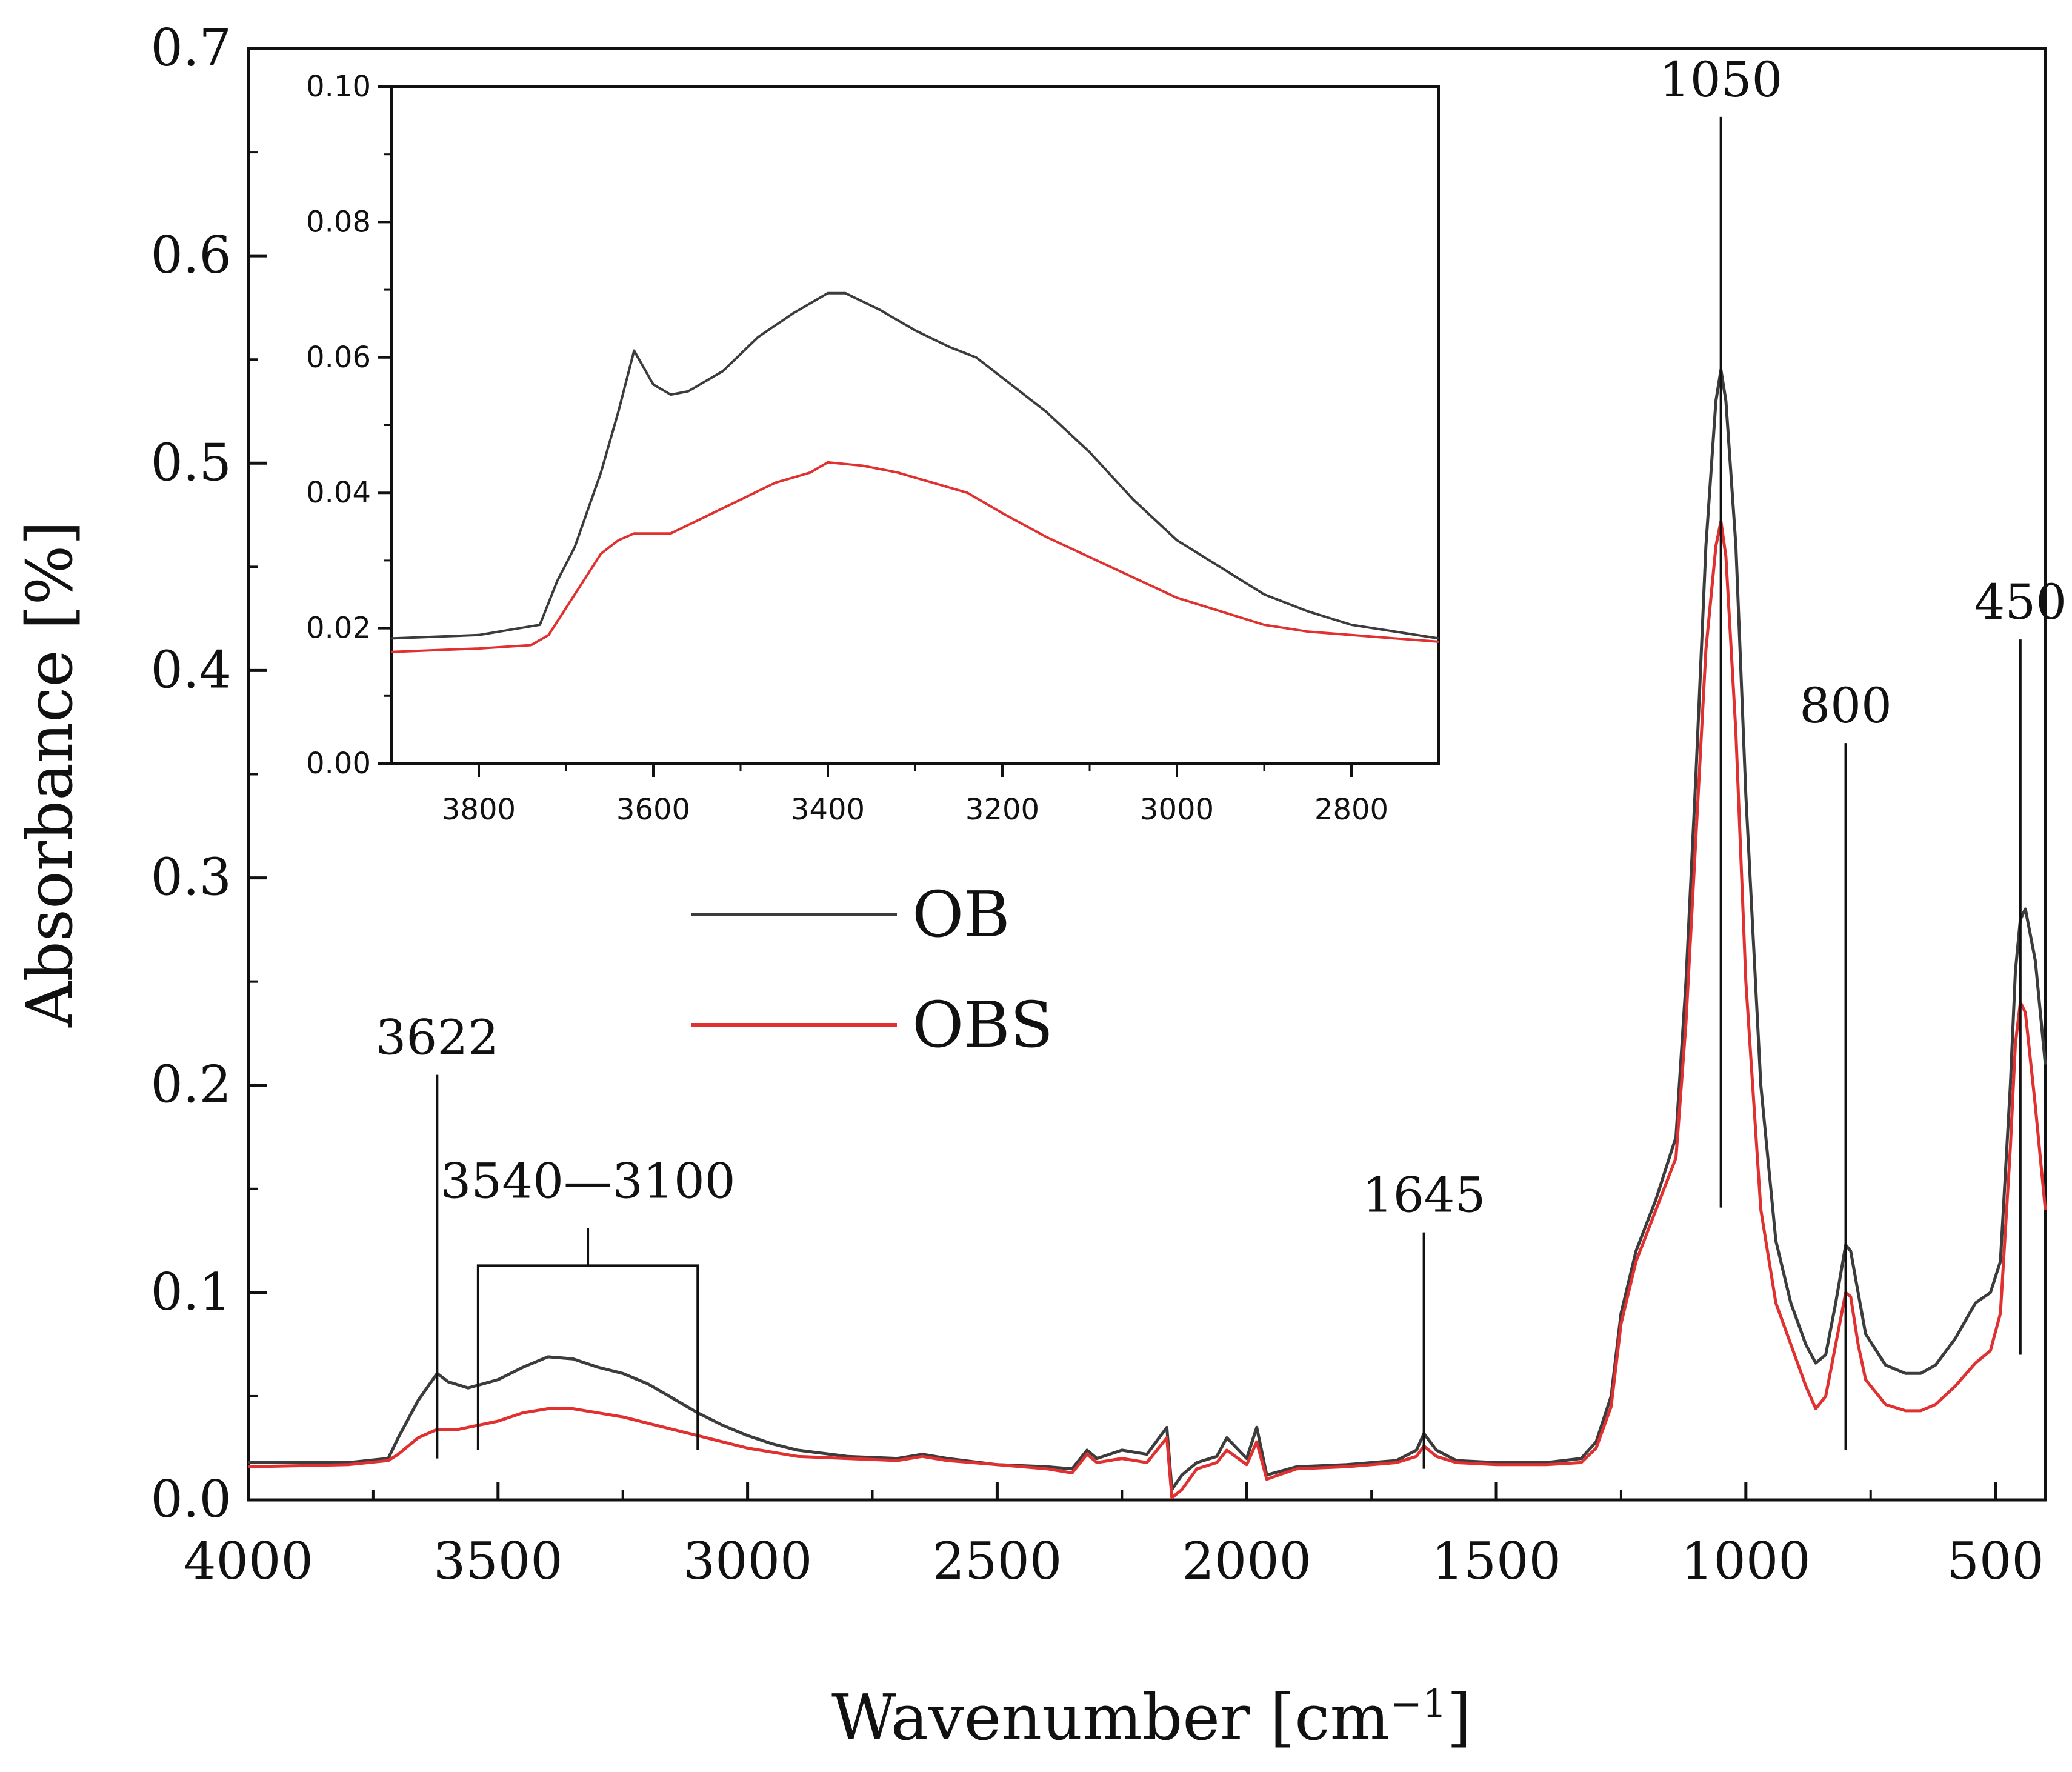  What do you see at coordinates (339, 764) in the screenshot?
I see `inset-y-tick-label: 0.00` at bounding box center [339, 764].